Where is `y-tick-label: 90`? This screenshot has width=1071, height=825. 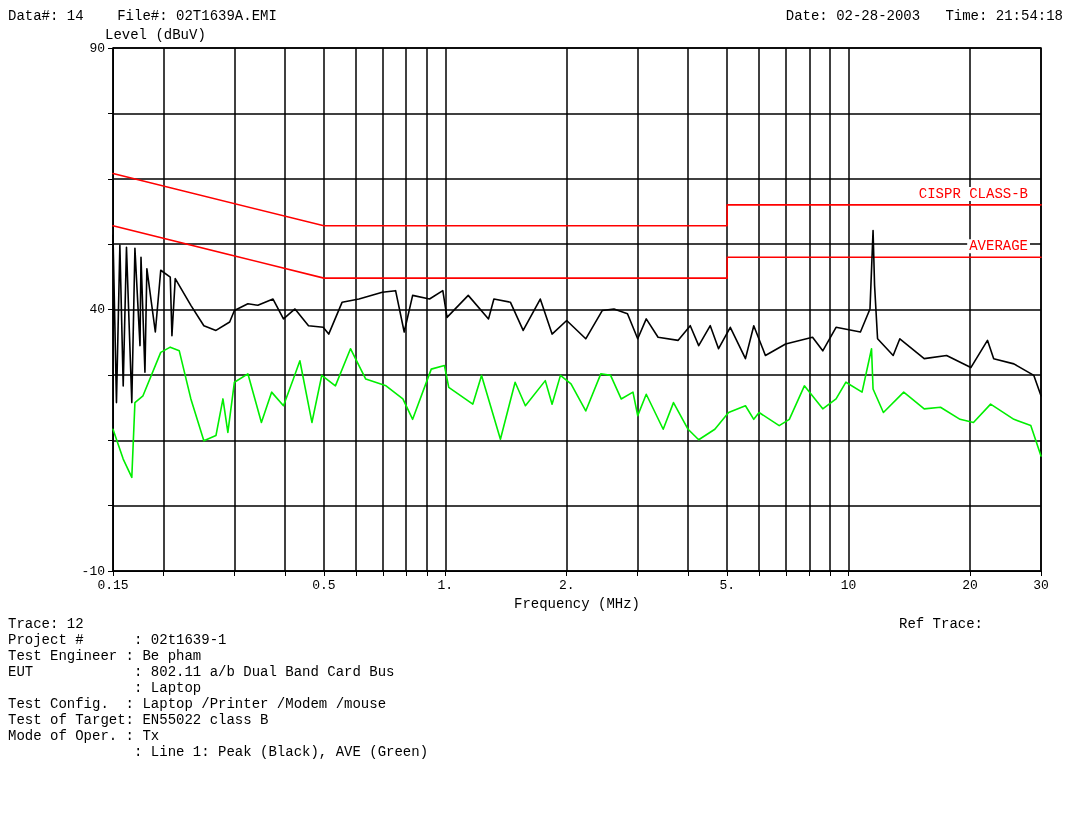 y-tick-label: 90 is located at coordinates (97, 48).